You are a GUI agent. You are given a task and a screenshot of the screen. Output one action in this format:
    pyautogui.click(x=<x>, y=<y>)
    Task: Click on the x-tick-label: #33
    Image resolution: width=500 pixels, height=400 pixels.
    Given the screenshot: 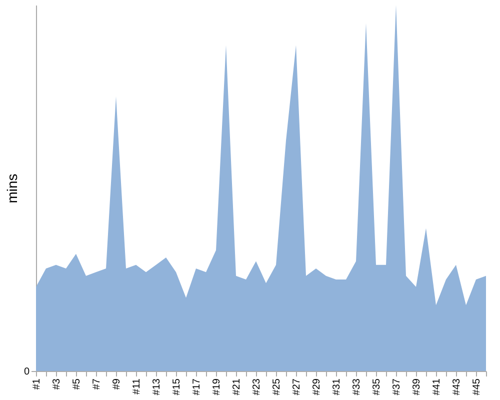 What is the action you would take?
    pyautogui.click(x=357, y=387)
    